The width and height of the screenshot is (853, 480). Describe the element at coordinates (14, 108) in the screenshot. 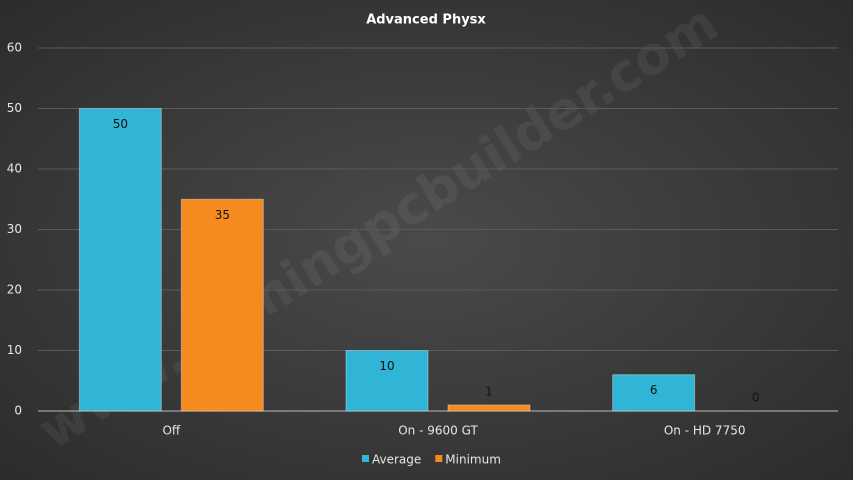

I see `y-tick-label: 50` at that location.